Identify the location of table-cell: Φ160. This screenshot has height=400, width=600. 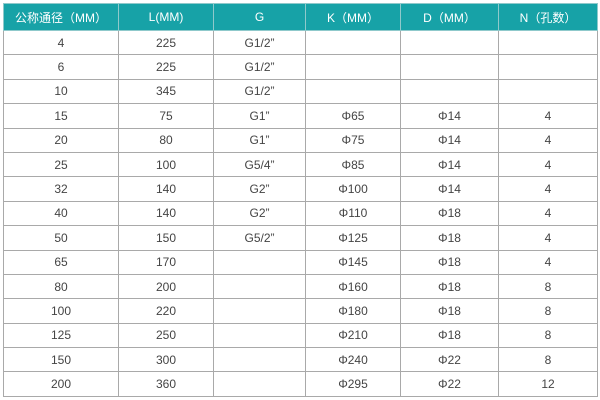
(353, 286).